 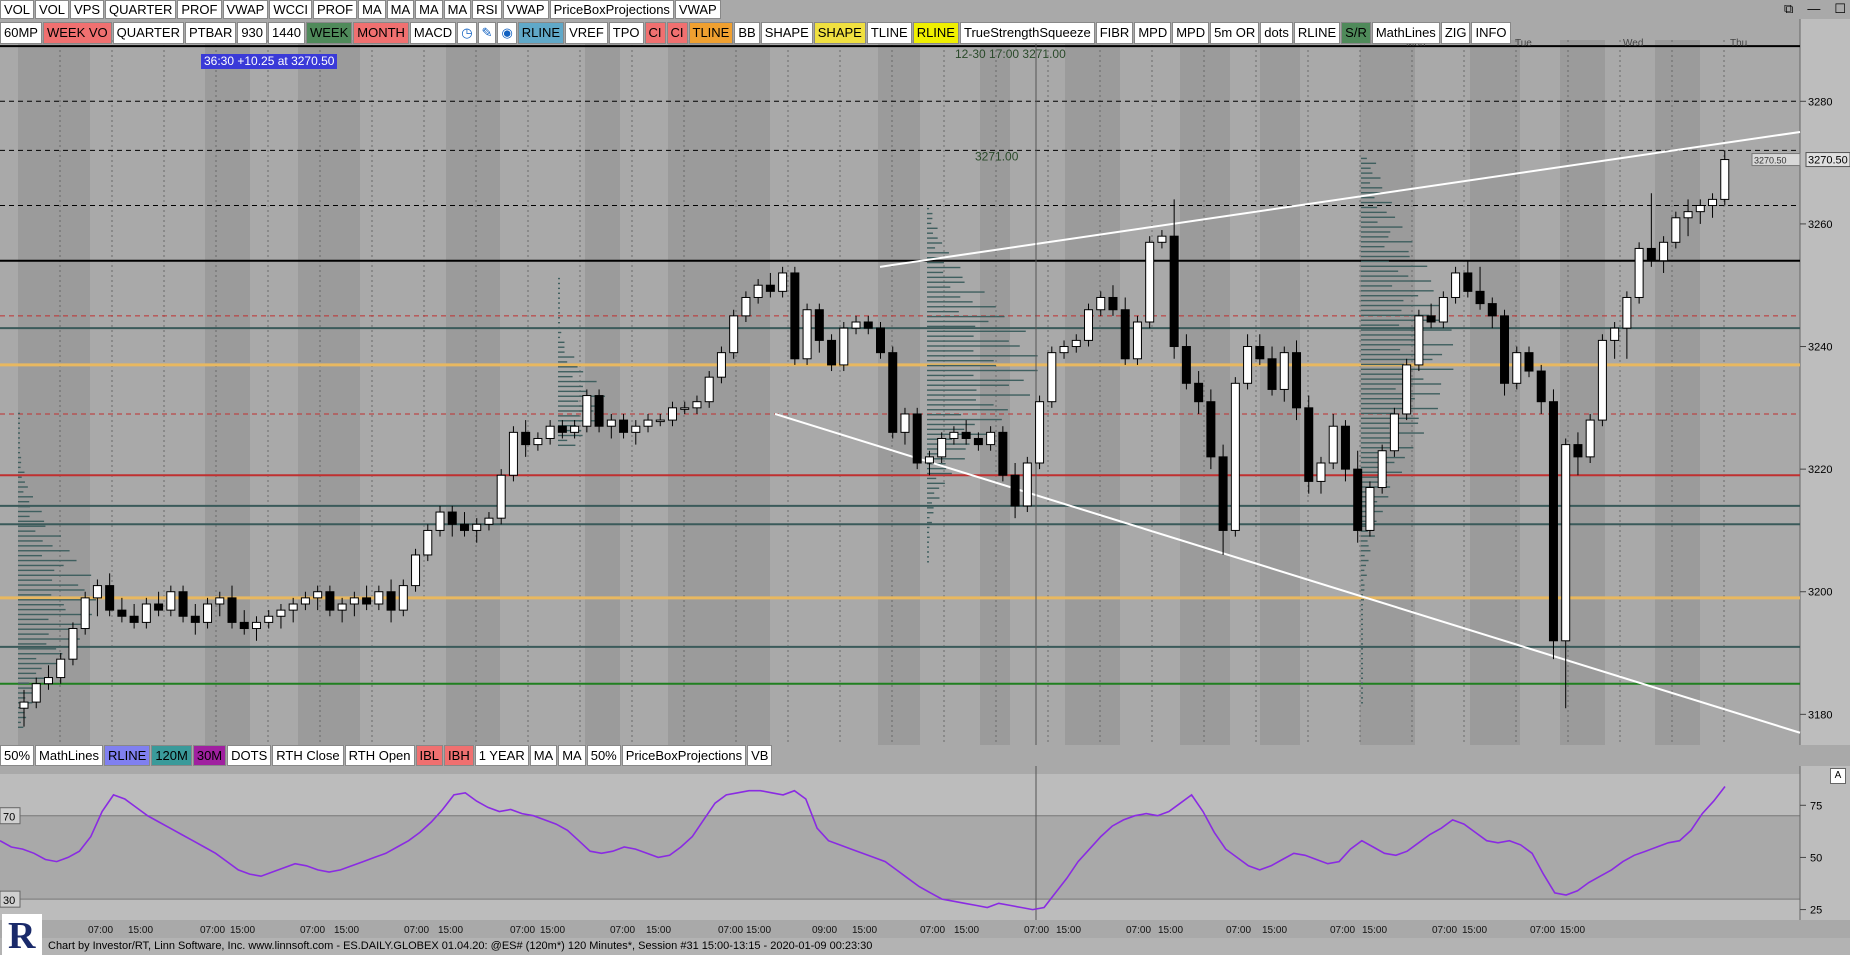 I want to click on ind-60mp-button: 60MP, so click(x=21, y=33).